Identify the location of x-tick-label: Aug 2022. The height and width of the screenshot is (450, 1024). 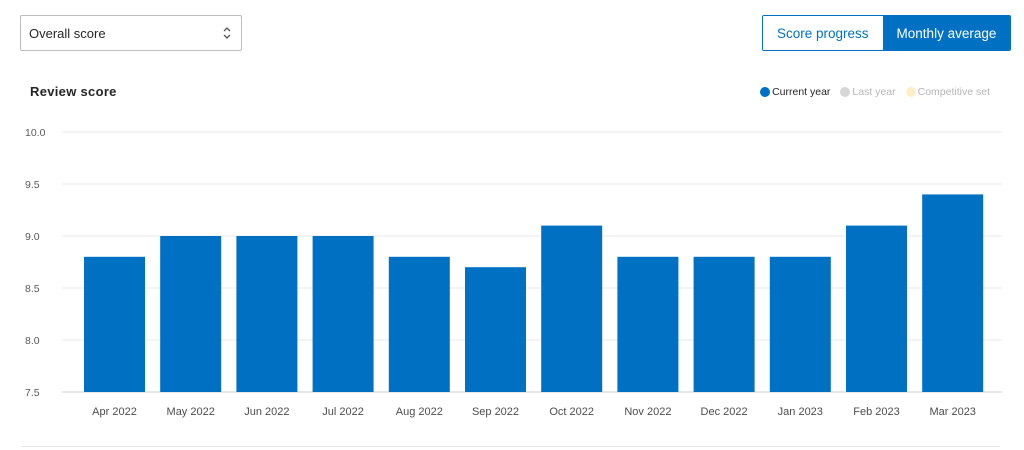
(419, 412).